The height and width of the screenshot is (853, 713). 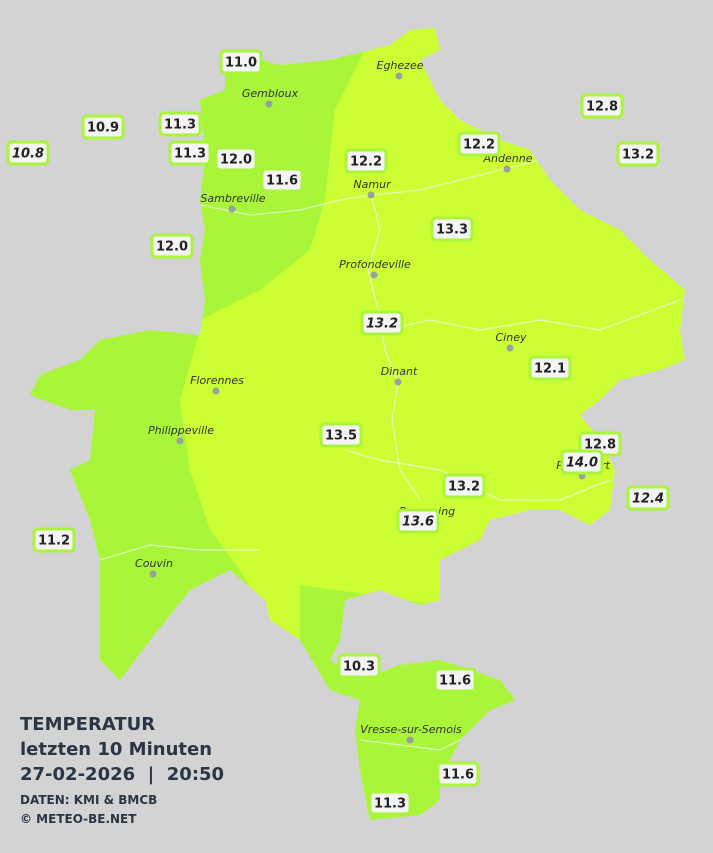 I want to click on station: 12.1, so click(x=550, y=368).